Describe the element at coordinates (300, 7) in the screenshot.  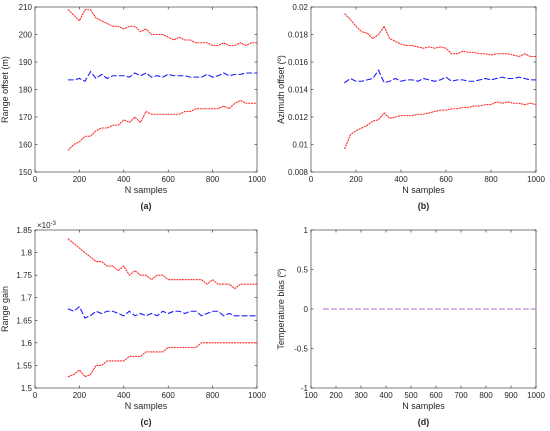
I see `y-tick-label: 0.02` at that location.